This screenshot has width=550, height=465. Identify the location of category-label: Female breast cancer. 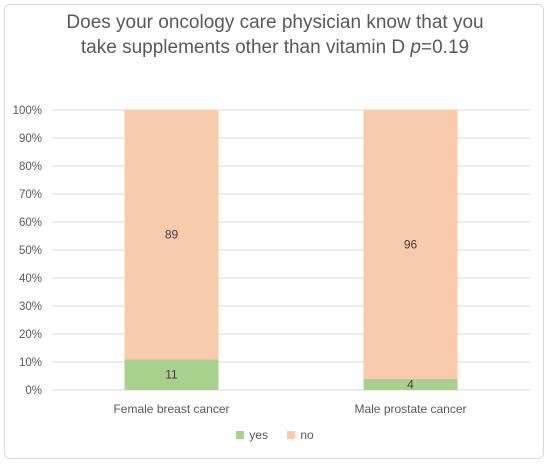
(171, 409).